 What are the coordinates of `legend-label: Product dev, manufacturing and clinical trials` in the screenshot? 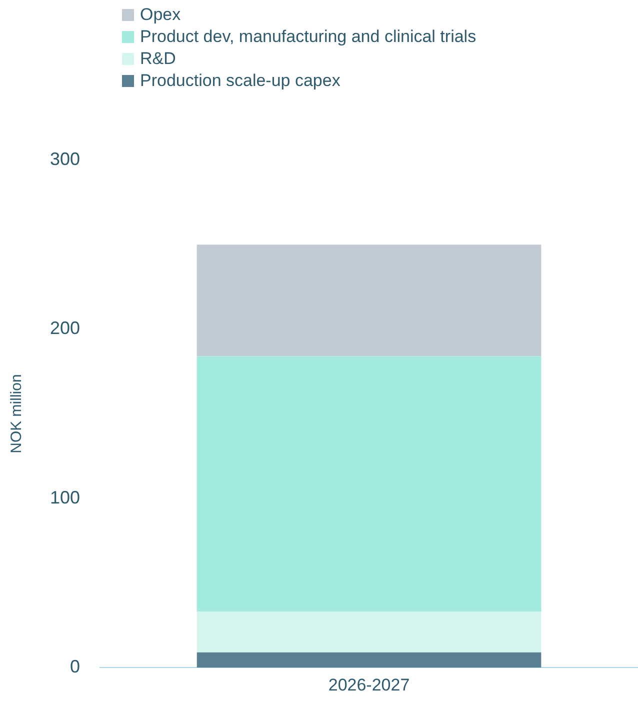 It's located at (308, 37).